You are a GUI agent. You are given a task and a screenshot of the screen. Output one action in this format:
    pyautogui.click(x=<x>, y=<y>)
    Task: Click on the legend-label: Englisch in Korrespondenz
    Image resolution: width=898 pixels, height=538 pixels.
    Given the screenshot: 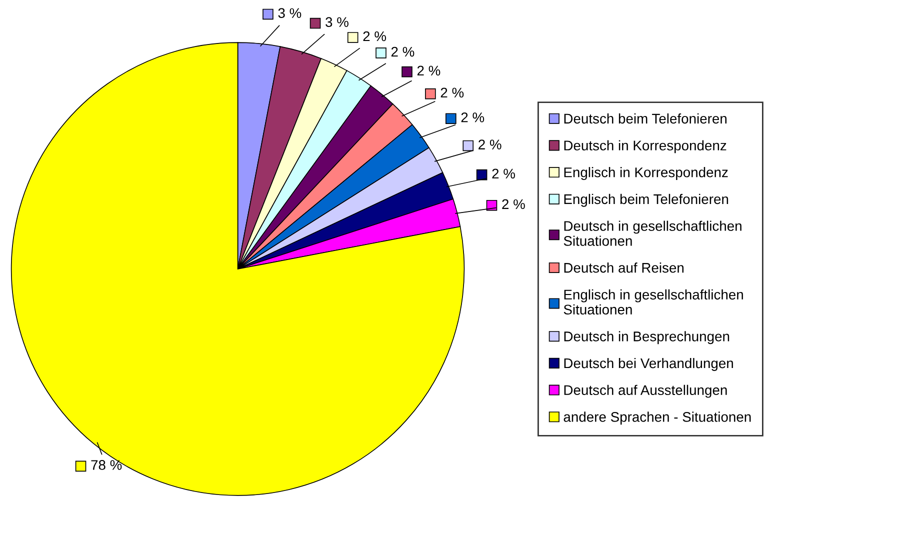 What is the action you would take?
    pyautogui.click(x=646, y=173)
    